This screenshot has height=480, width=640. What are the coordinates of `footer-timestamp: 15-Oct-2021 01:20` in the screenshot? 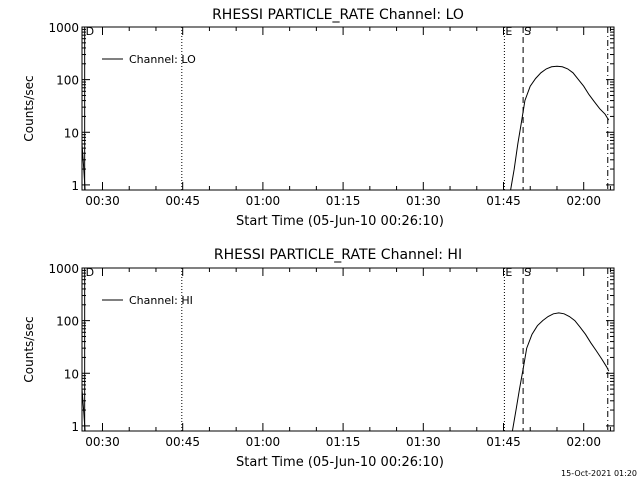 It's located at (599, 473).